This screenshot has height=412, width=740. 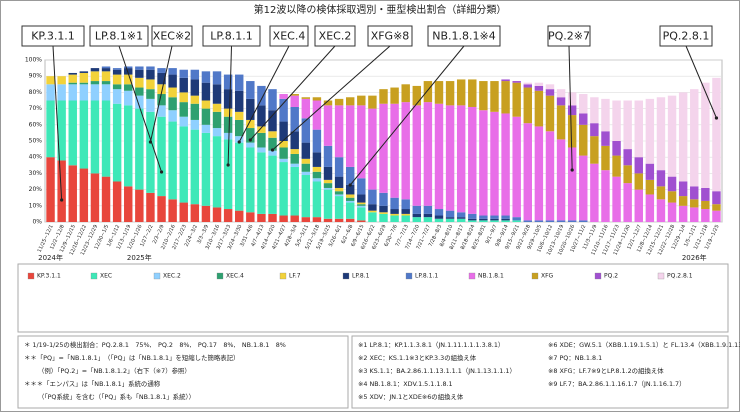 I want to click on callout-label: KP.3.1.1, so click(x=53, y=36).